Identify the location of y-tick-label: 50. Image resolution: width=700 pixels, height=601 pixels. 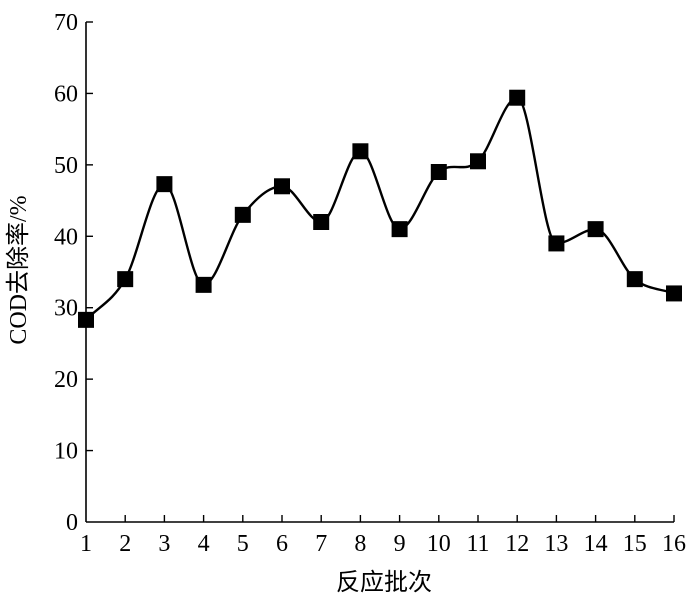
(66, 166).